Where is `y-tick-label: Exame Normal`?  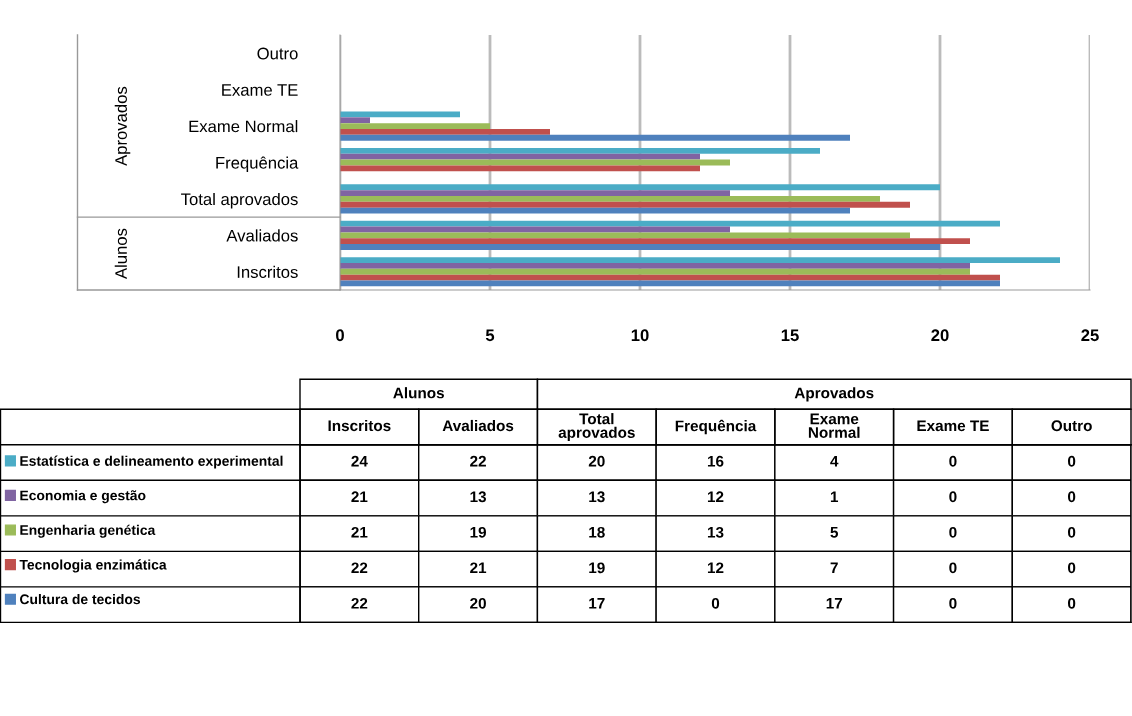
y-tick-label: Exame Normal is located at coordinates (243, 126).